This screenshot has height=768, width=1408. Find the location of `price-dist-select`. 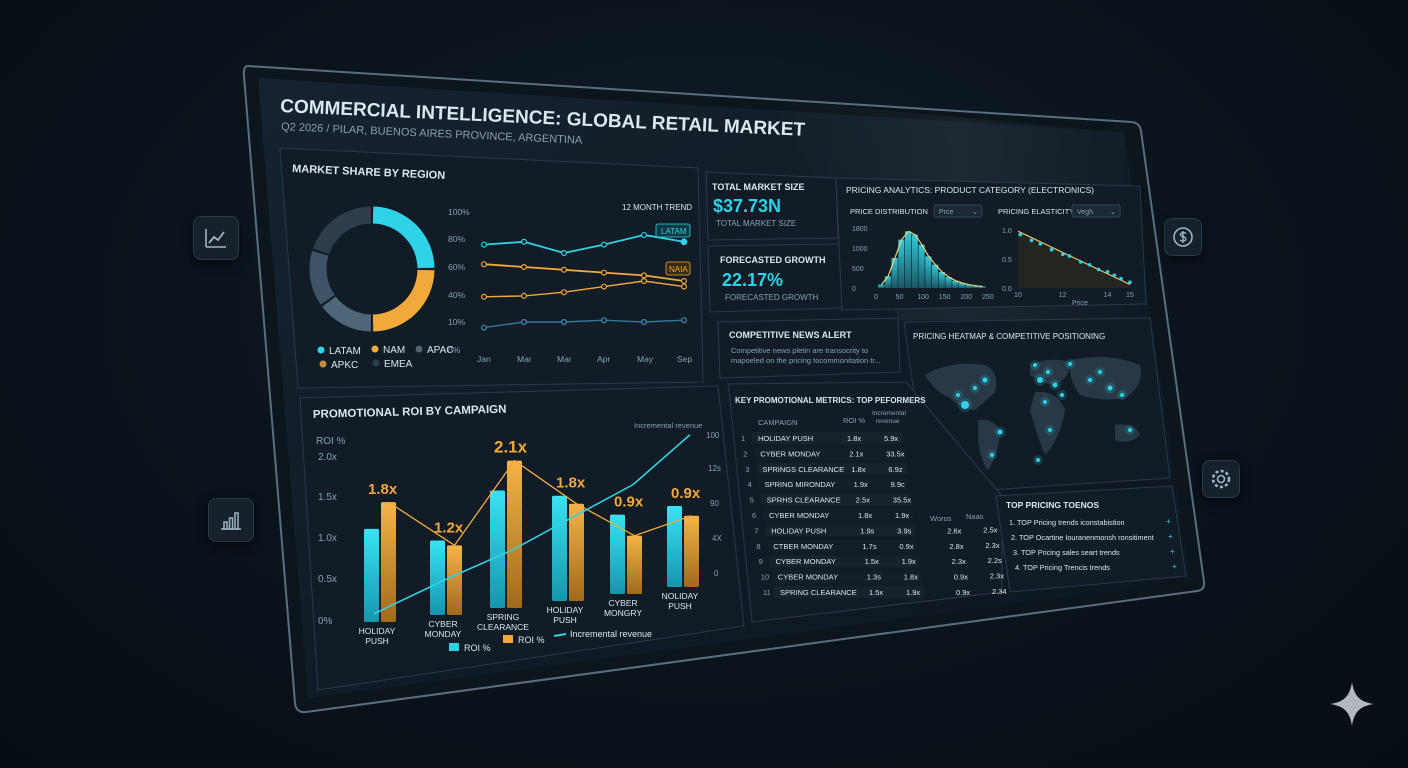

price-dist-select is located at coordinates (958, 211).